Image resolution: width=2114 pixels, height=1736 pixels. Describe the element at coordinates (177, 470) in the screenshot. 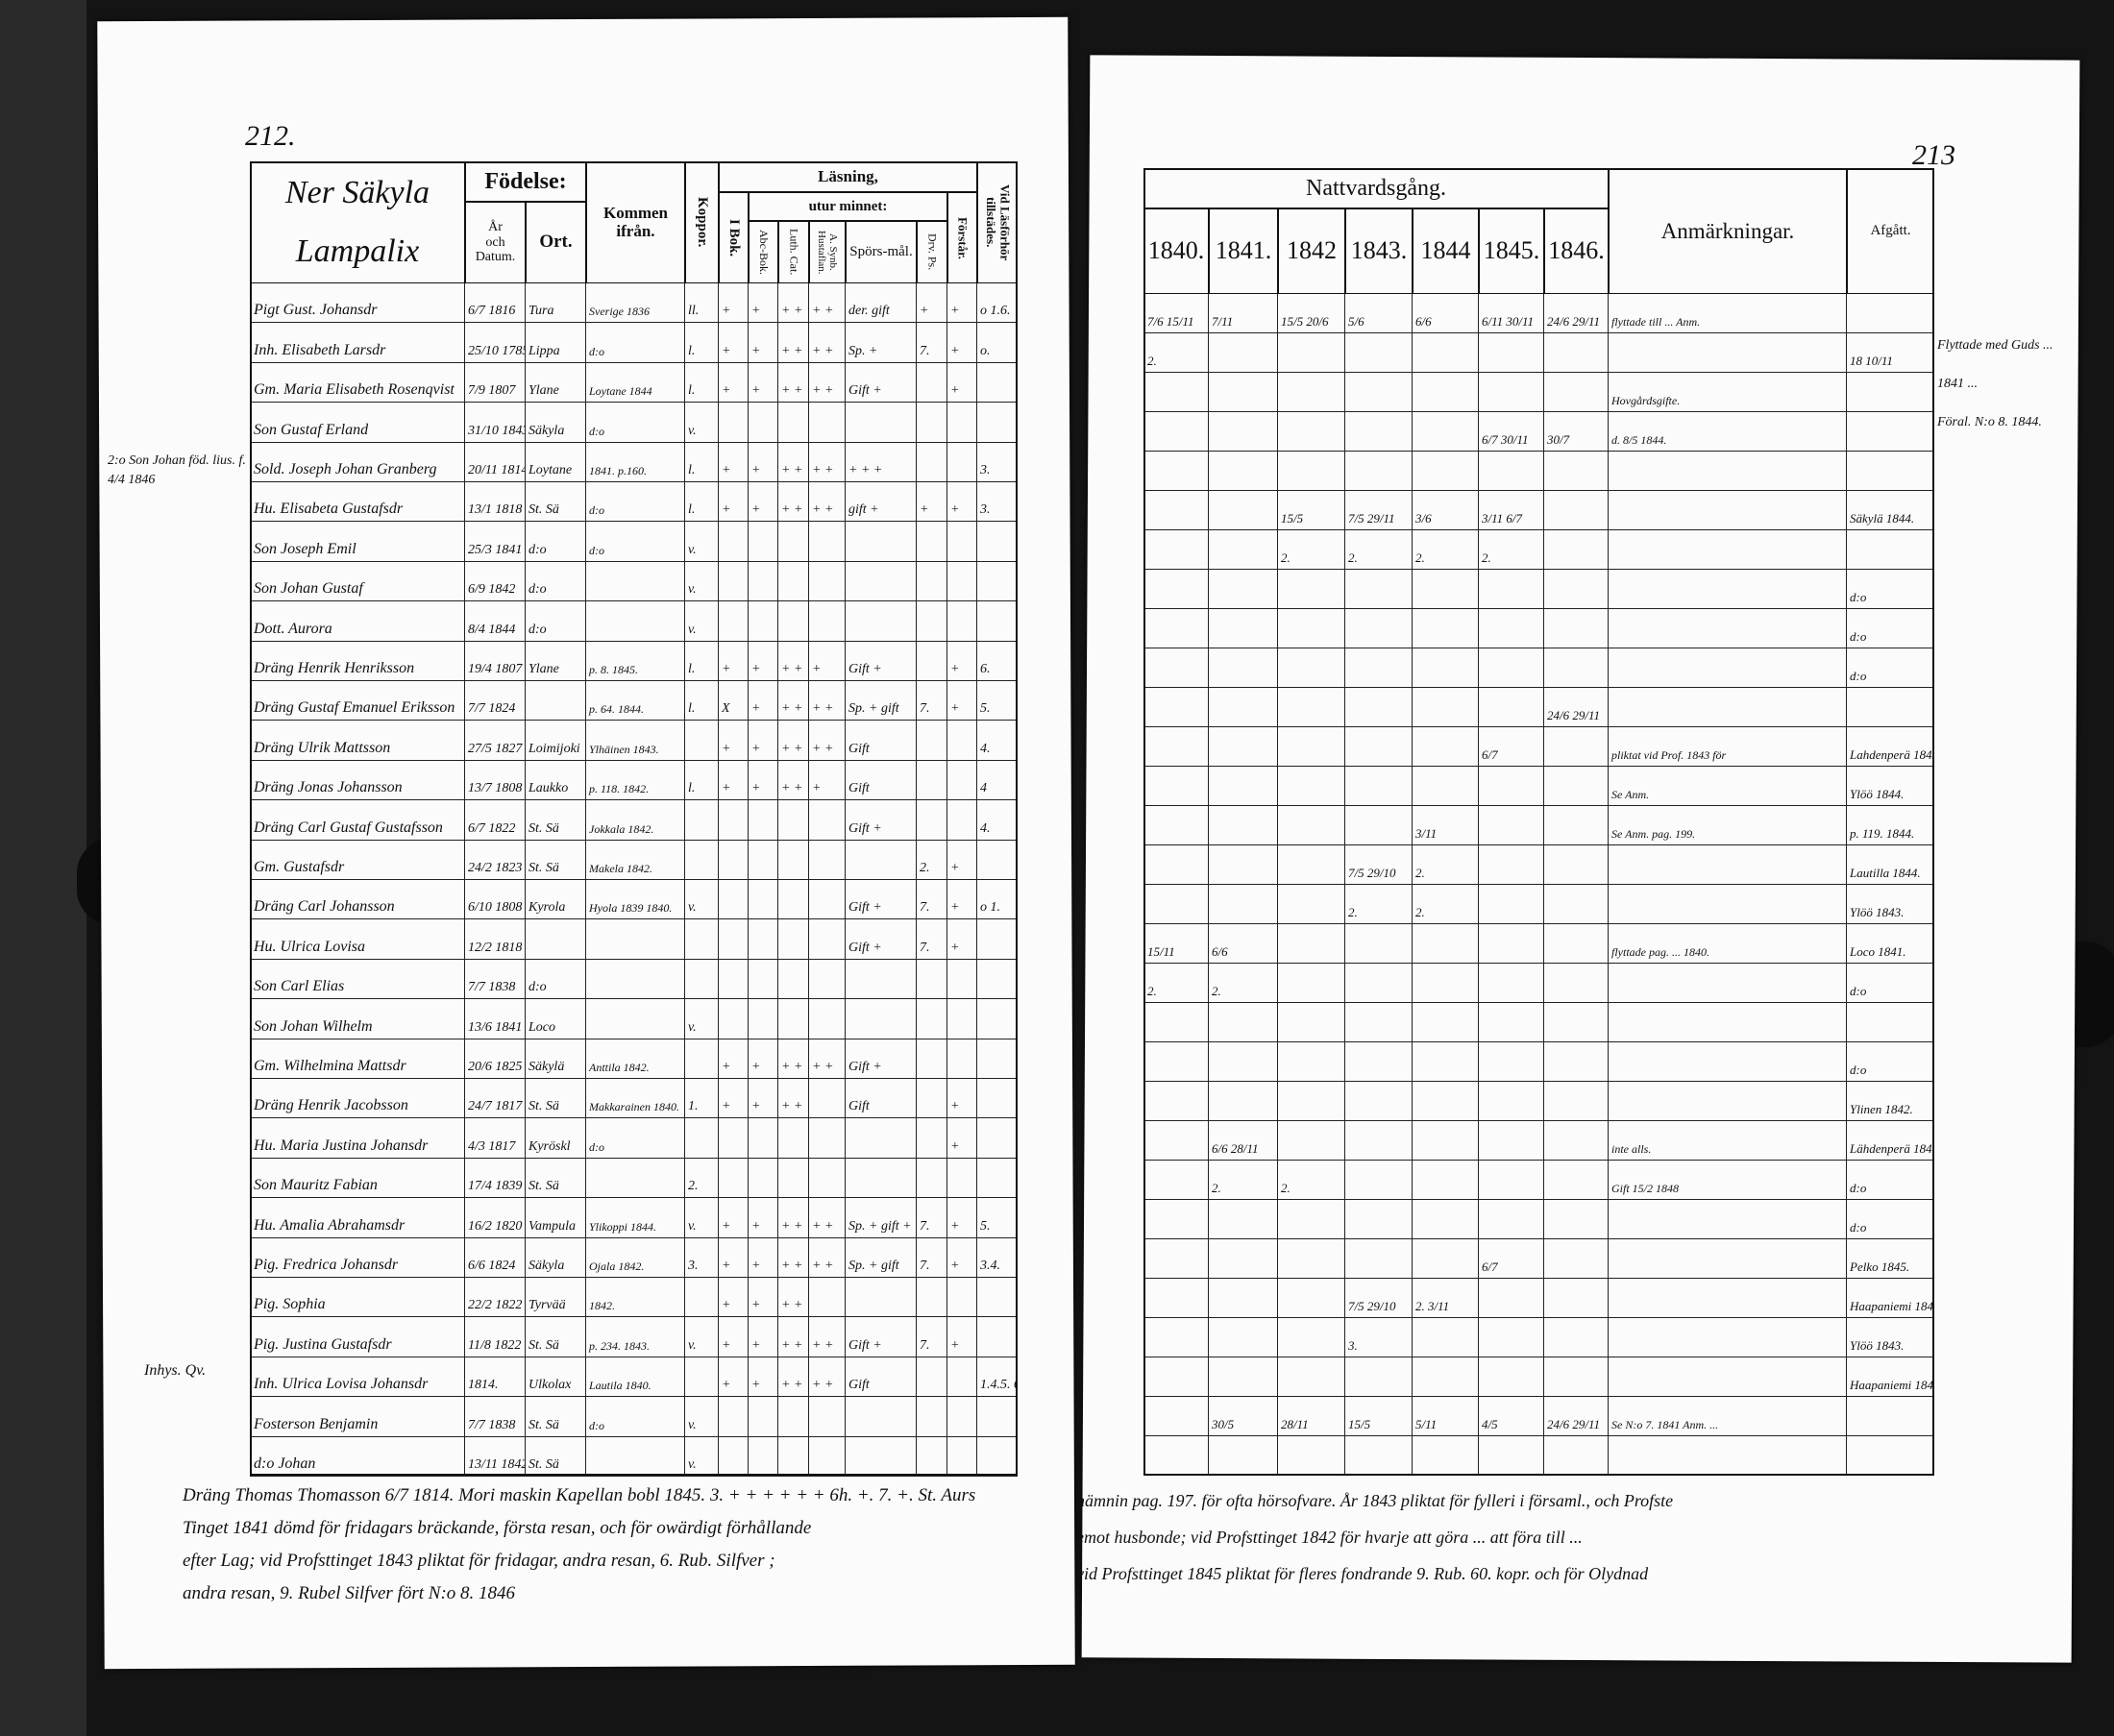

I see `left-margin-note-1: 2:o Son Johan föd. lius. f. 4/4 1846` at that location.